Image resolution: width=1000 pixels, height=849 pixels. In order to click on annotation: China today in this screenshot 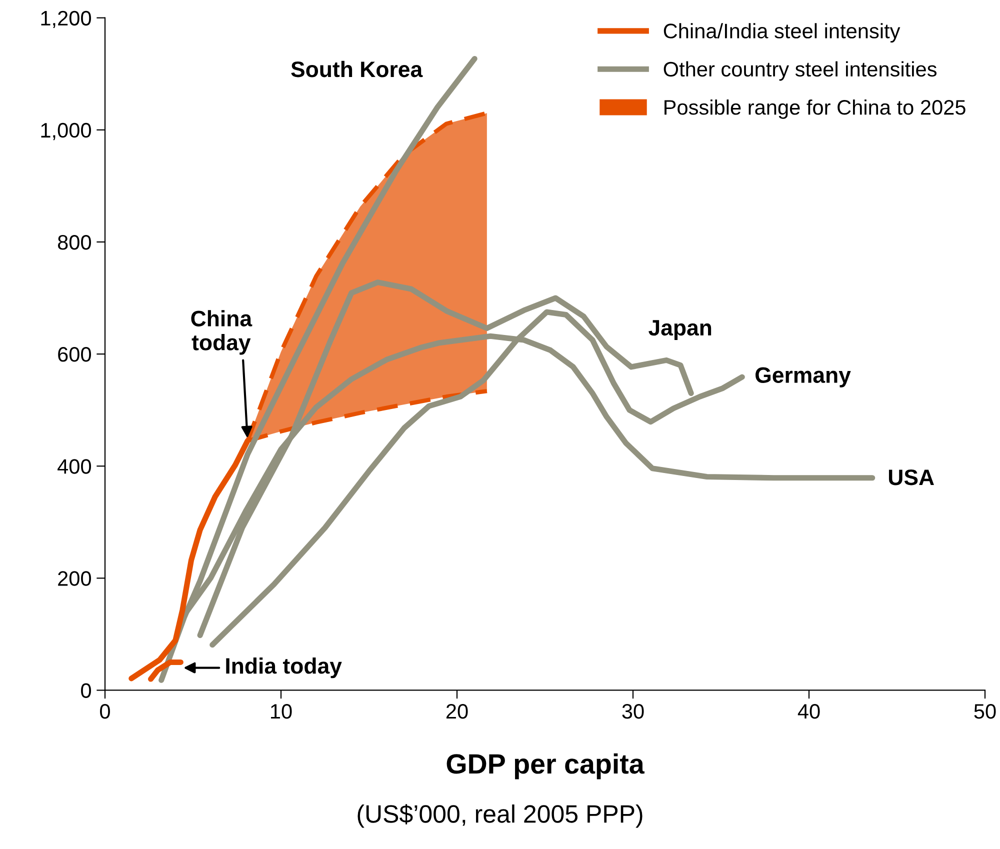, I will do `click(221, 332)`.